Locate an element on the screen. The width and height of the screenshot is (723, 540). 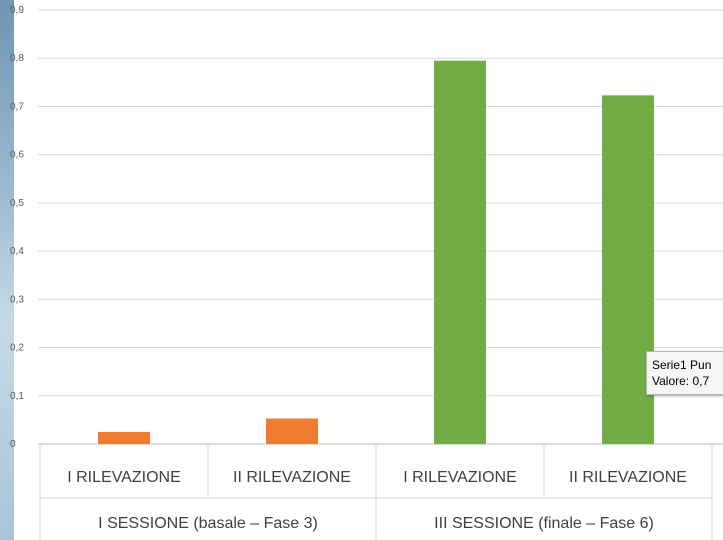
background-strip is located at coordinates (7, 270).